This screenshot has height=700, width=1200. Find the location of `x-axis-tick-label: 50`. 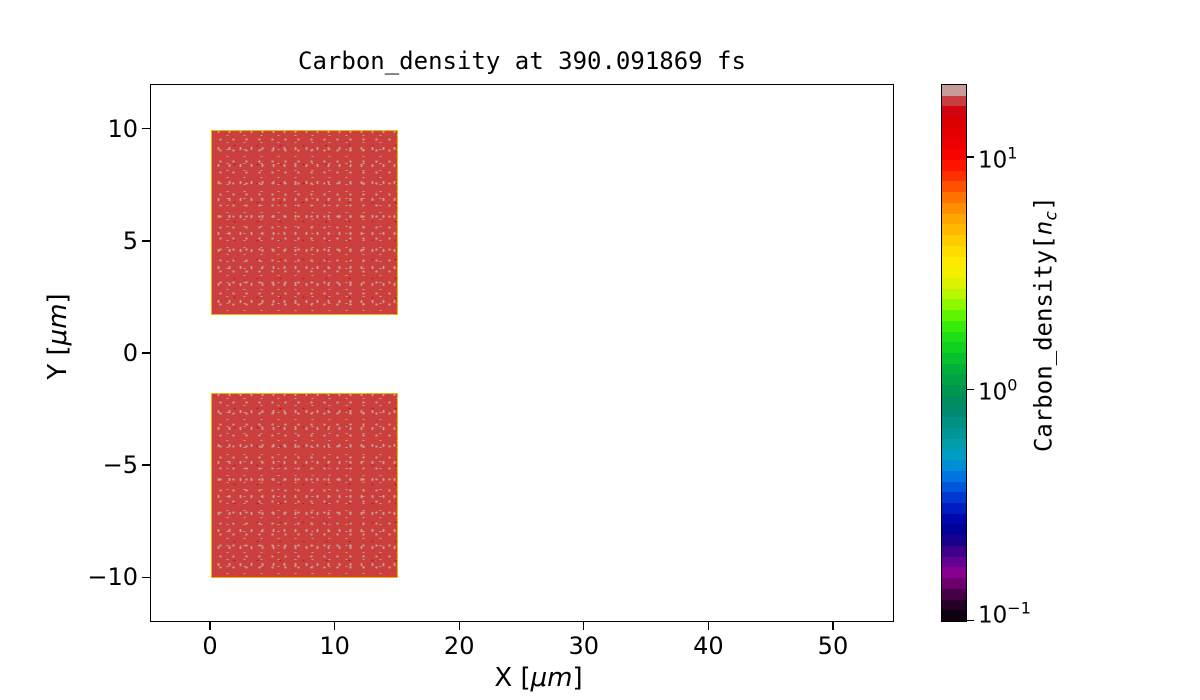

x-axis-tick-label: 50 is located at coordinates (833, 646).